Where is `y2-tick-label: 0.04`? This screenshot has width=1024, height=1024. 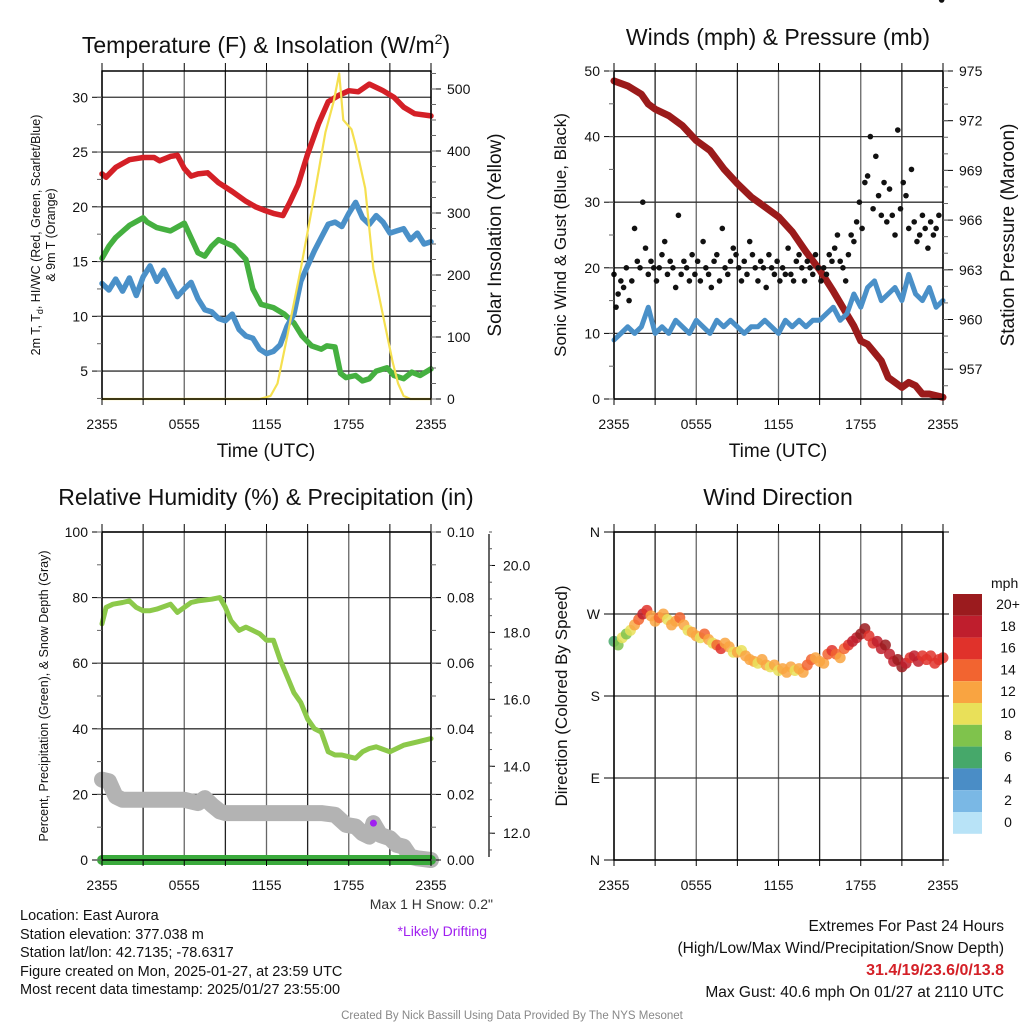
y2-tick-label: 0.04 is located at coordinates (460, 729).